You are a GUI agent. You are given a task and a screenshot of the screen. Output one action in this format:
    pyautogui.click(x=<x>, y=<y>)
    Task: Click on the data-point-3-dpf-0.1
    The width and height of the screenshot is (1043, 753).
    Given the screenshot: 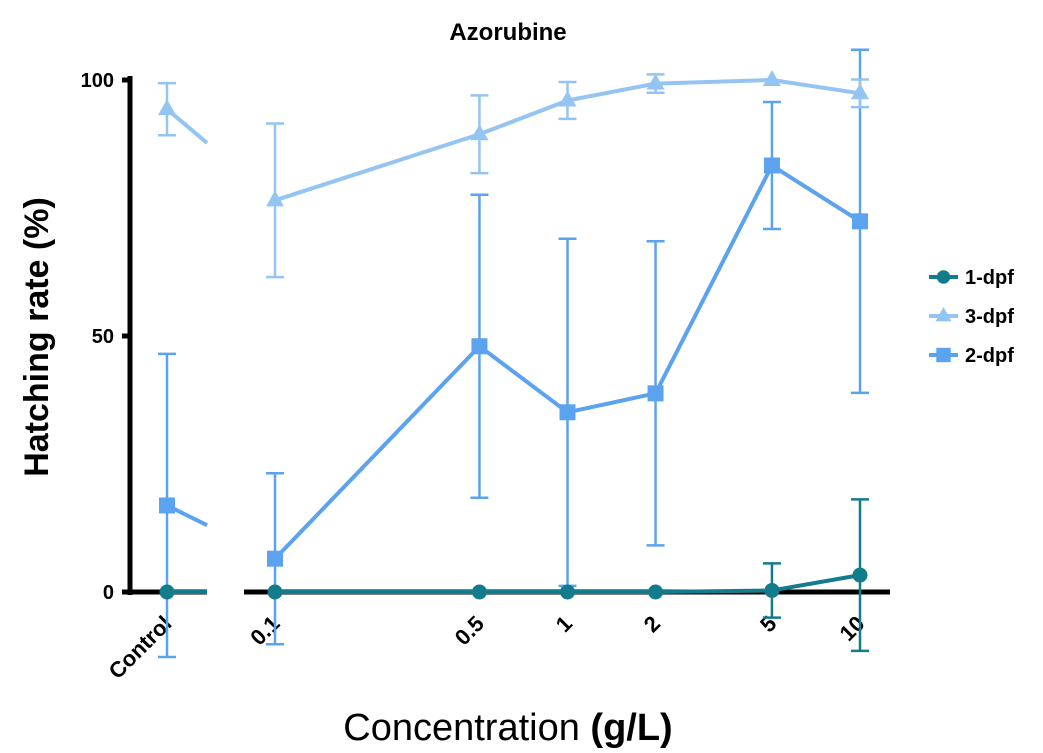 What is the action you would take?
    pyautogui.click(x=275, y=198)
    